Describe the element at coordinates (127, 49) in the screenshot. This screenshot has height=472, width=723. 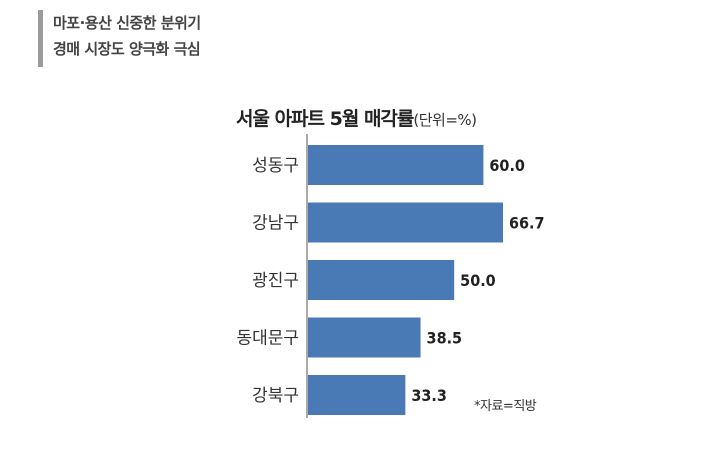
I see `headline-line-2: 경매 시장도 양극화 극심` at that location.